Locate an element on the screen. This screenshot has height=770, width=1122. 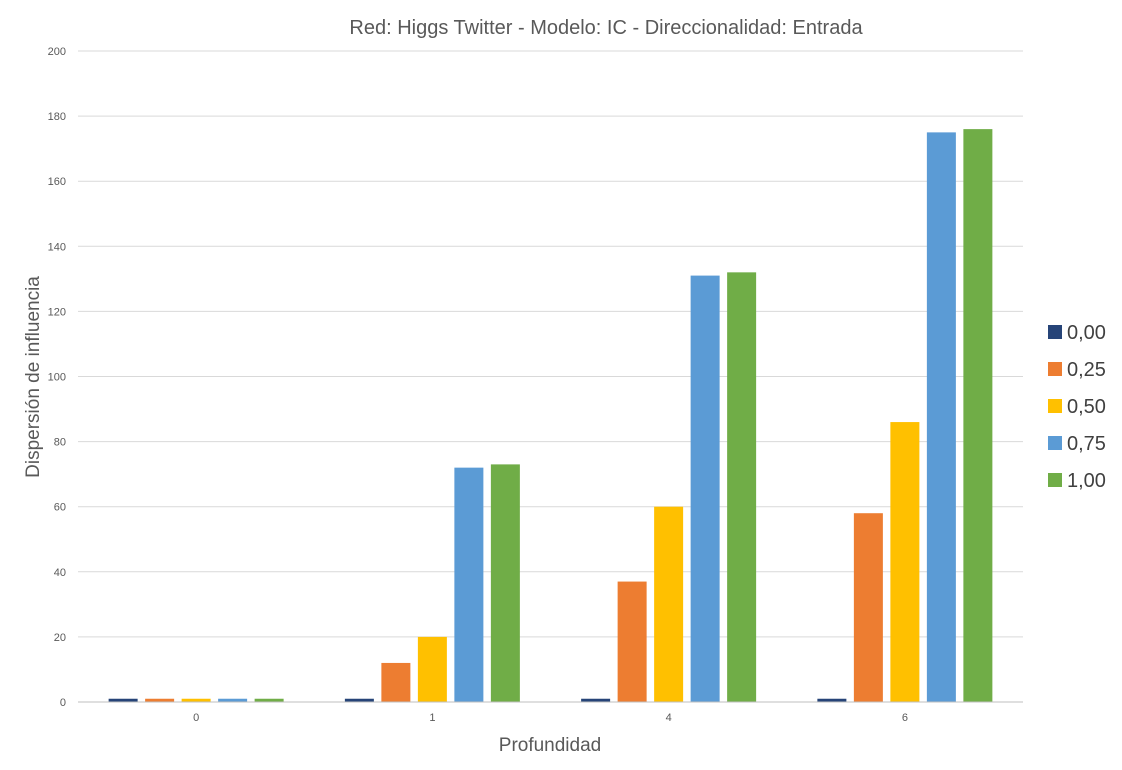
x-tick-label: 1 is located at coordinates (432, 718).